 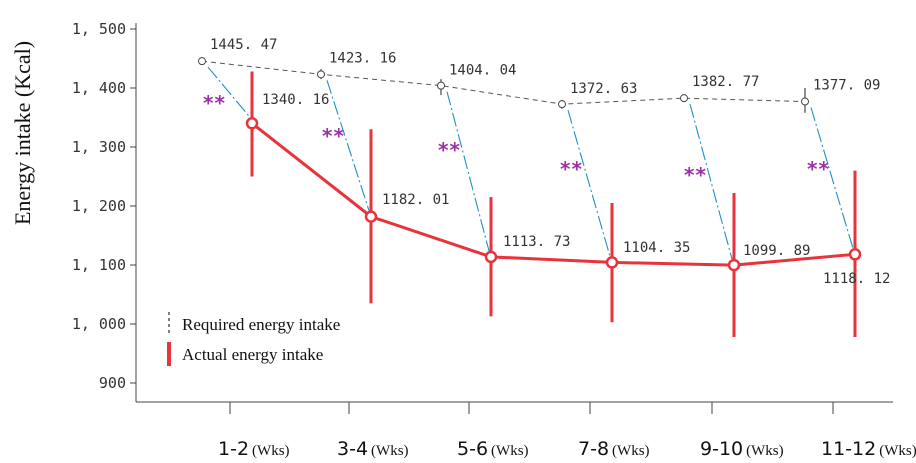 I want to click on required-data-label: 1372. 63, so click(x=603, y=89).